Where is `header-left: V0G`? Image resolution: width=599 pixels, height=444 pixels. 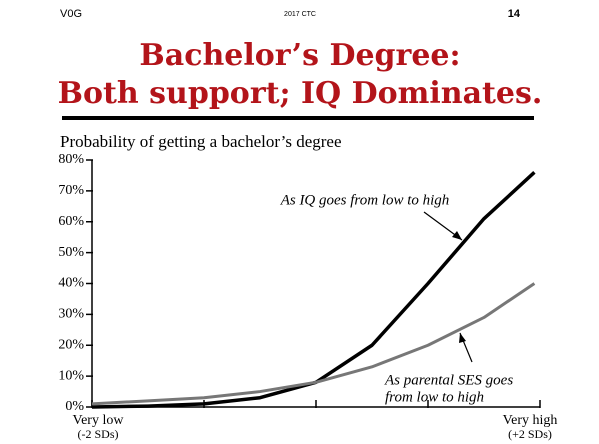 header-left: V0G is located at coordinates (71, 14).